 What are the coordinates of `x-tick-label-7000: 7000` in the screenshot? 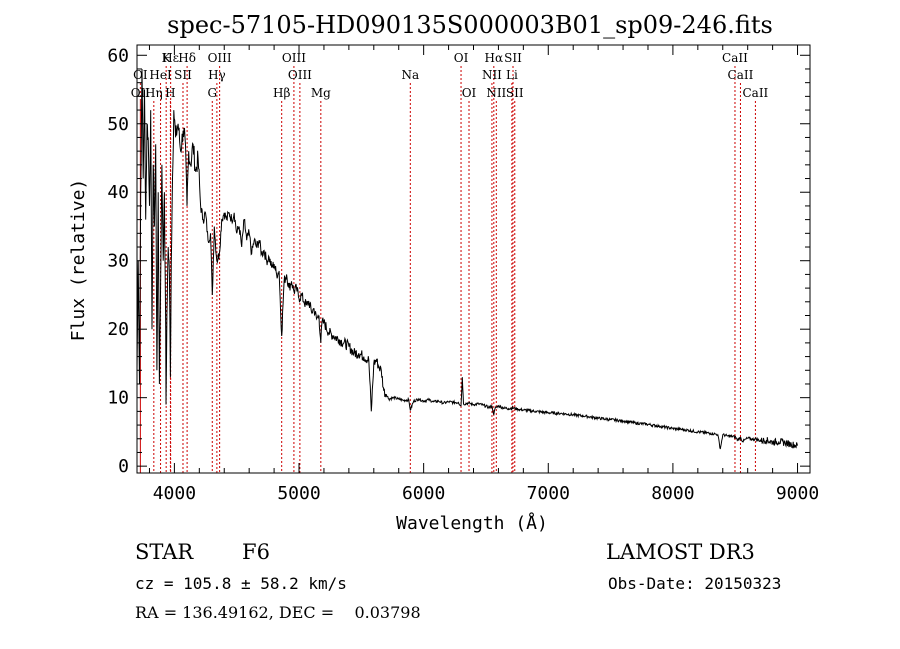 It's located at (548, 493).